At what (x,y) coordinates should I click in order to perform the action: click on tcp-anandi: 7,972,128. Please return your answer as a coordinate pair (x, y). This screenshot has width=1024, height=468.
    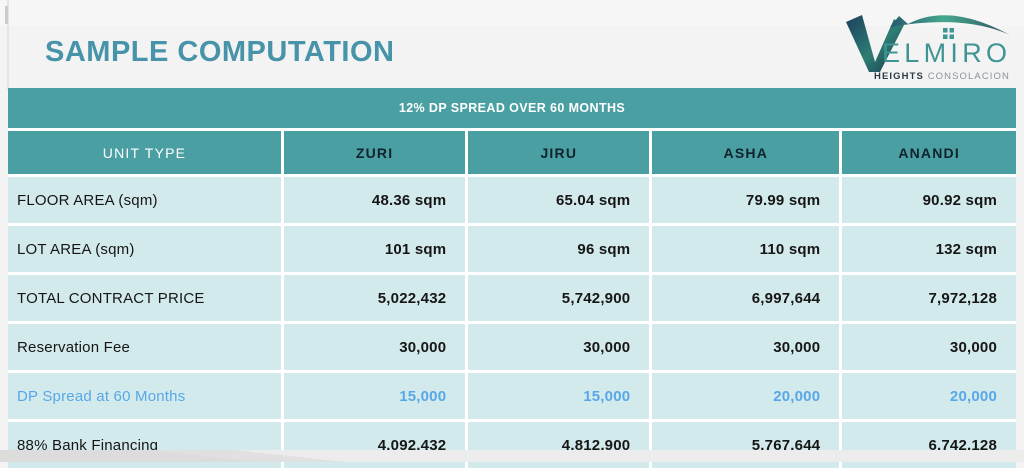
    Looking at the image, I should click on (929, 298).